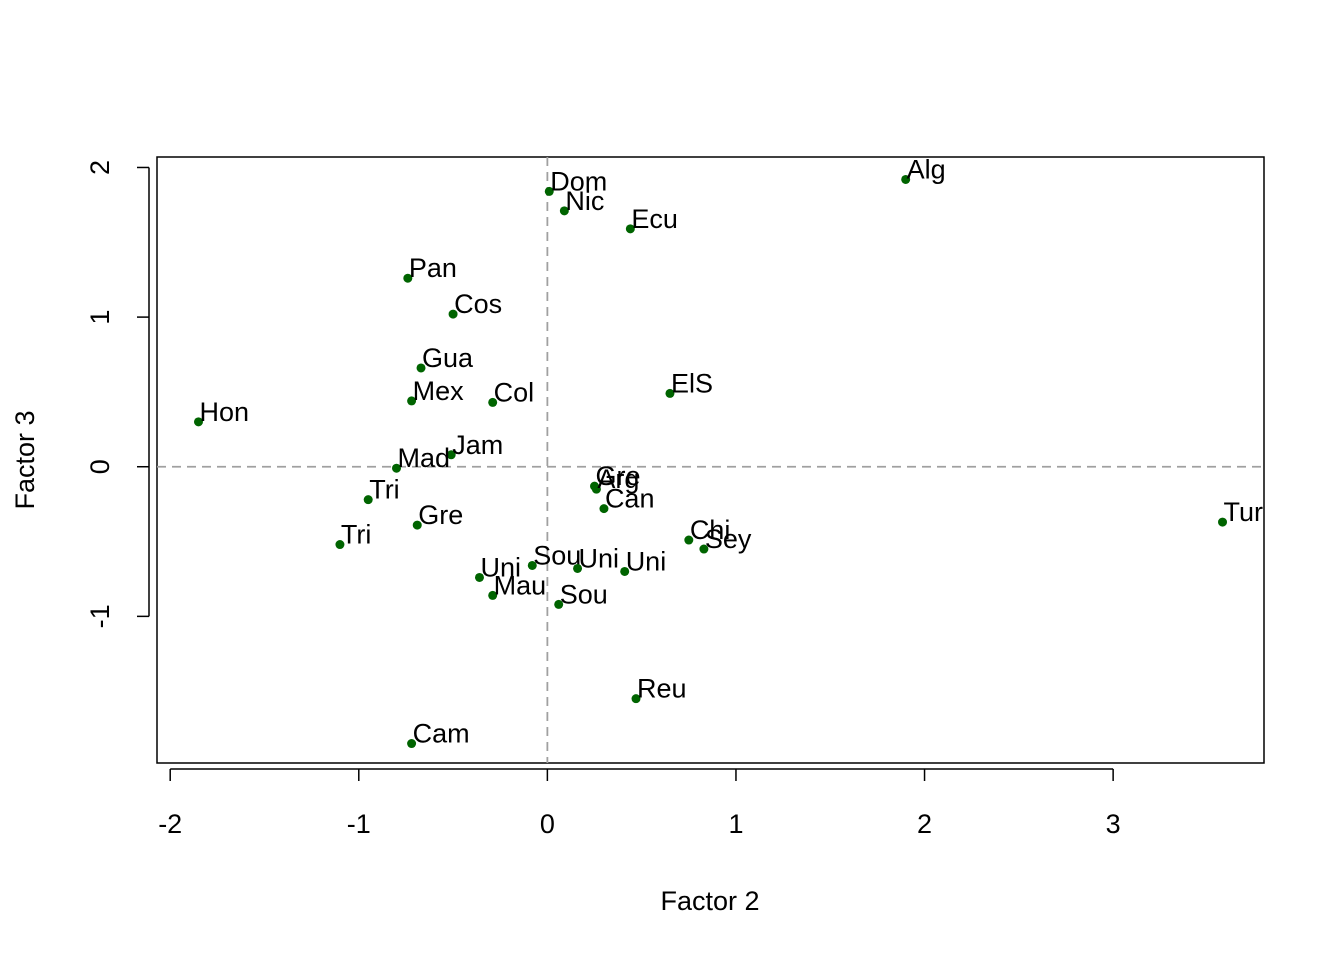  Describe the element at coordinates (170, 824) in the screenshot. I see `x-tick-label: -2` at that location.